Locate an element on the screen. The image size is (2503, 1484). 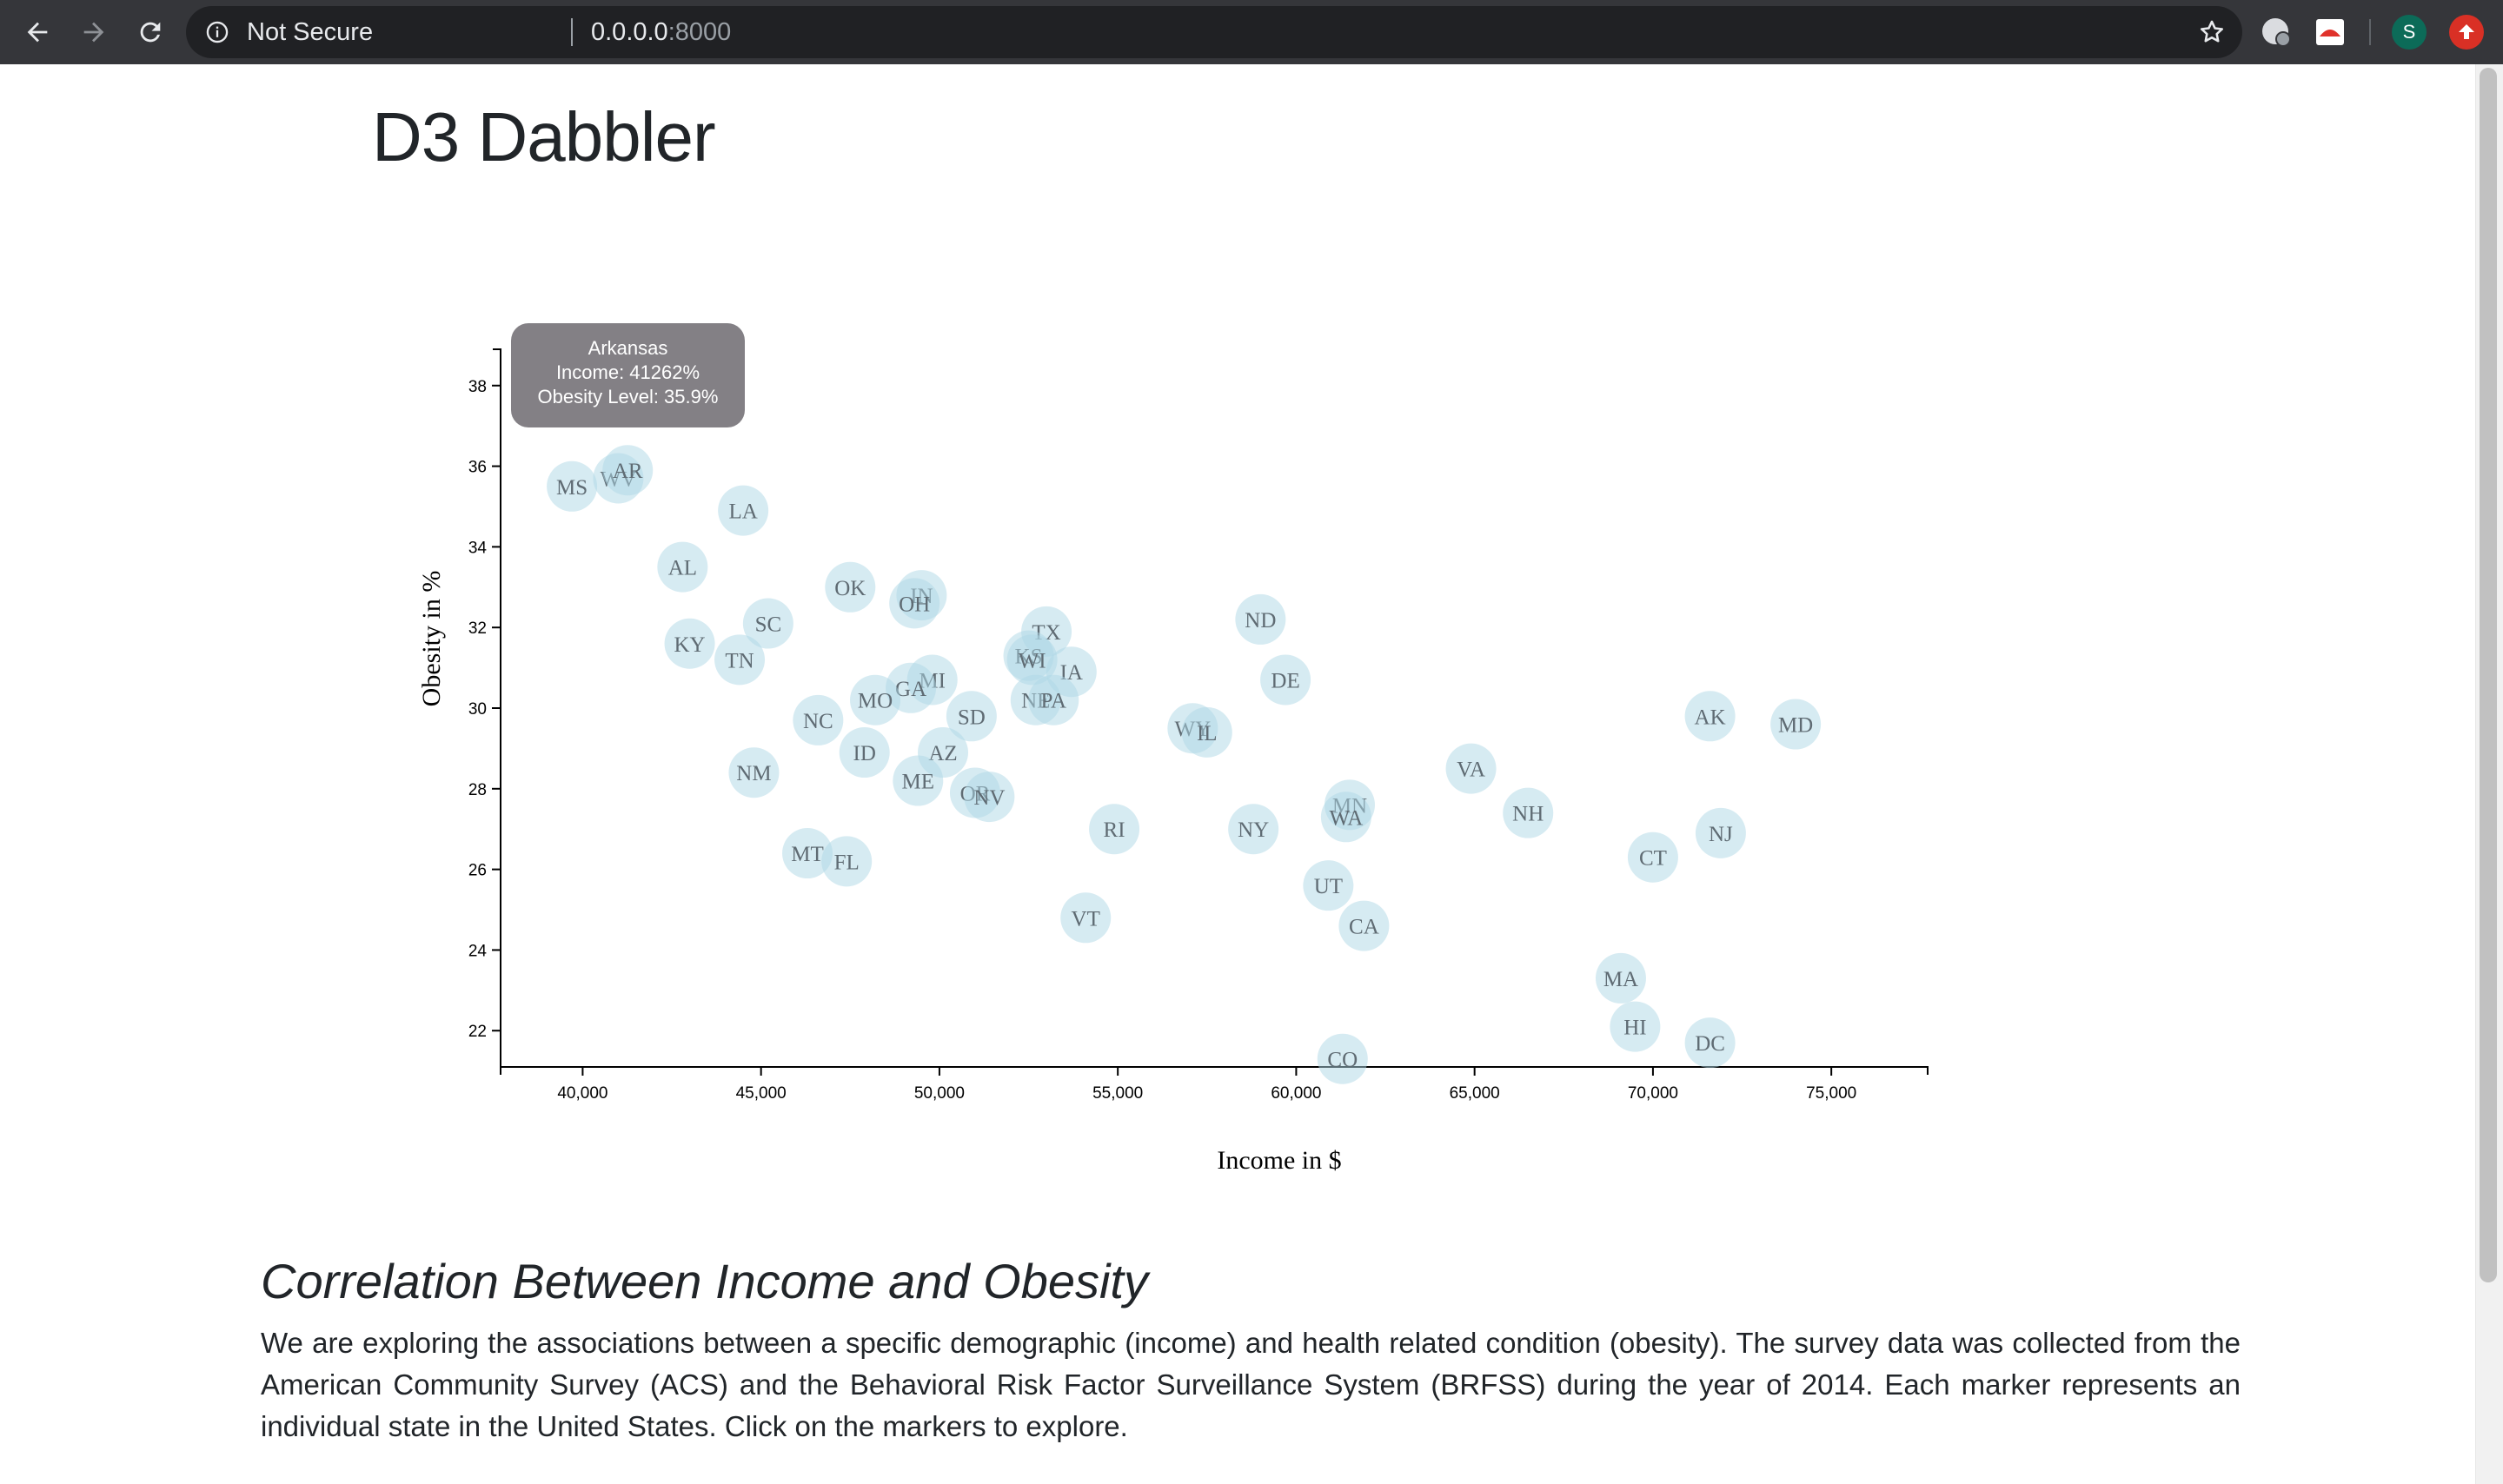
state-label: AK is located at coordinates (1710, 717).